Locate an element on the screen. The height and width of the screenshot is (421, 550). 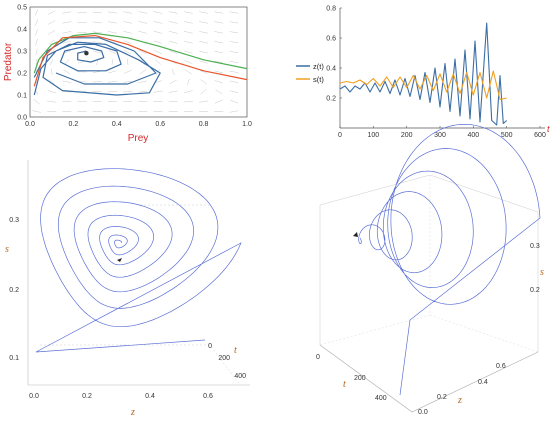
phase-x-tick: 1.0 is located at coordinates (247, 124).